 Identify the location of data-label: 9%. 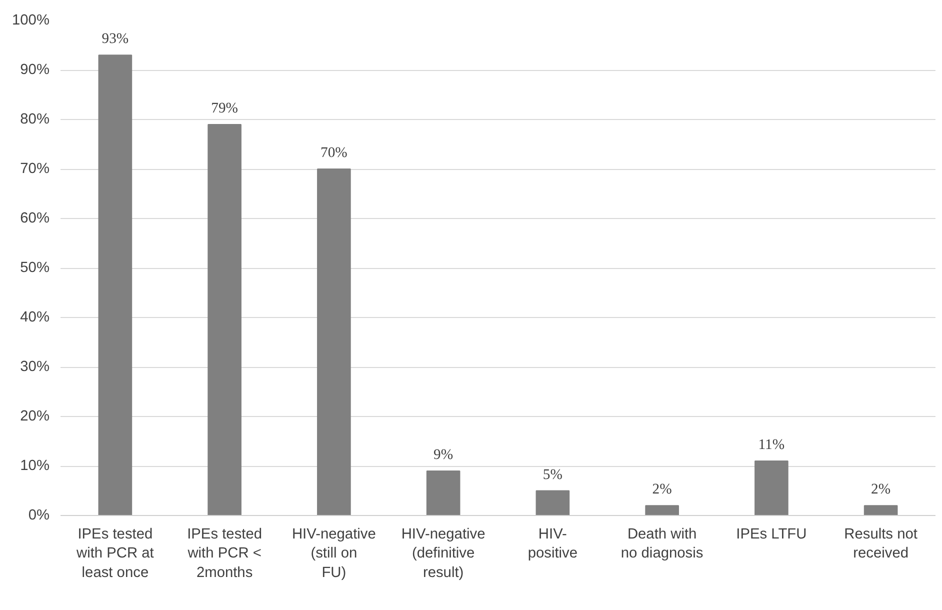
(444, 454).